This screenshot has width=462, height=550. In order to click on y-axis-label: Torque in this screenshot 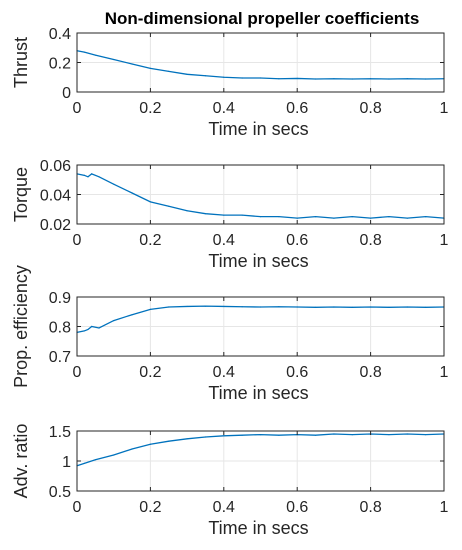, I will do `click(21, 194)`.